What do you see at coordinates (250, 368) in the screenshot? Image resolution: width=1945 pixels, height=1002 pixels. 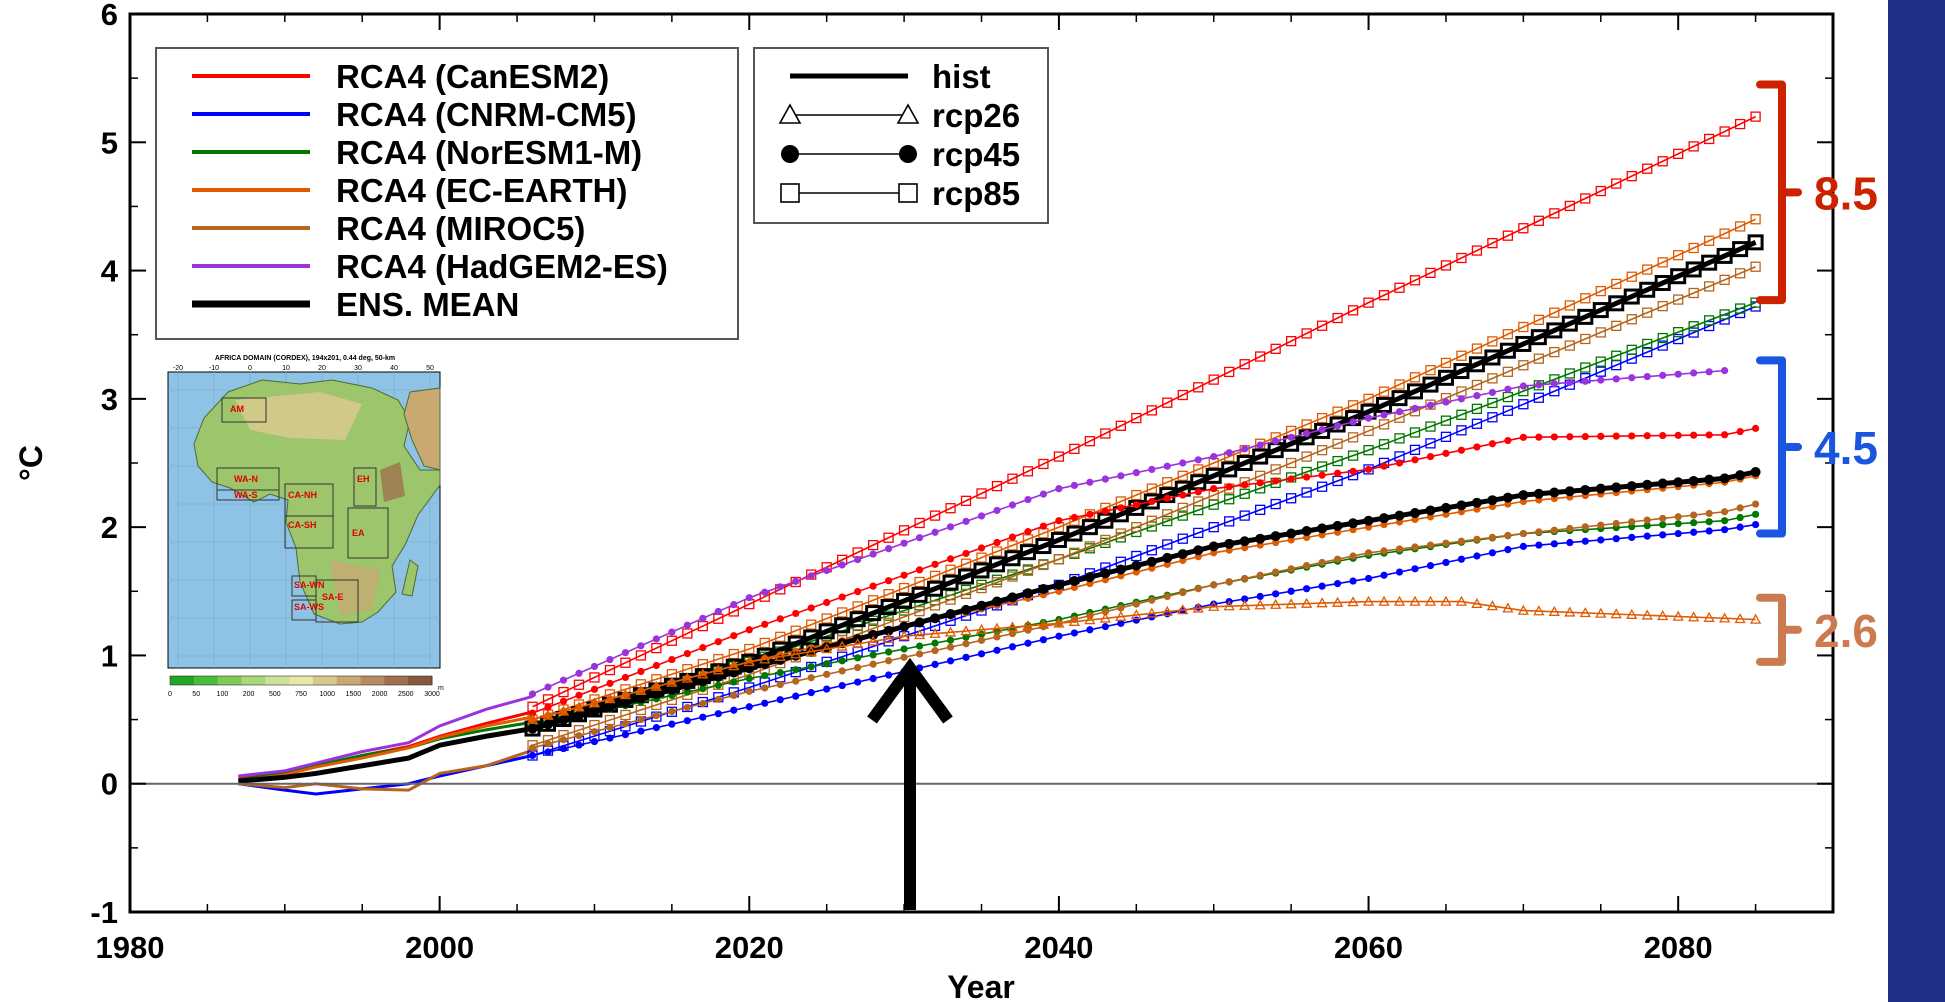 I see `inset-lon-label: 0` at bounding box center [250, 368].